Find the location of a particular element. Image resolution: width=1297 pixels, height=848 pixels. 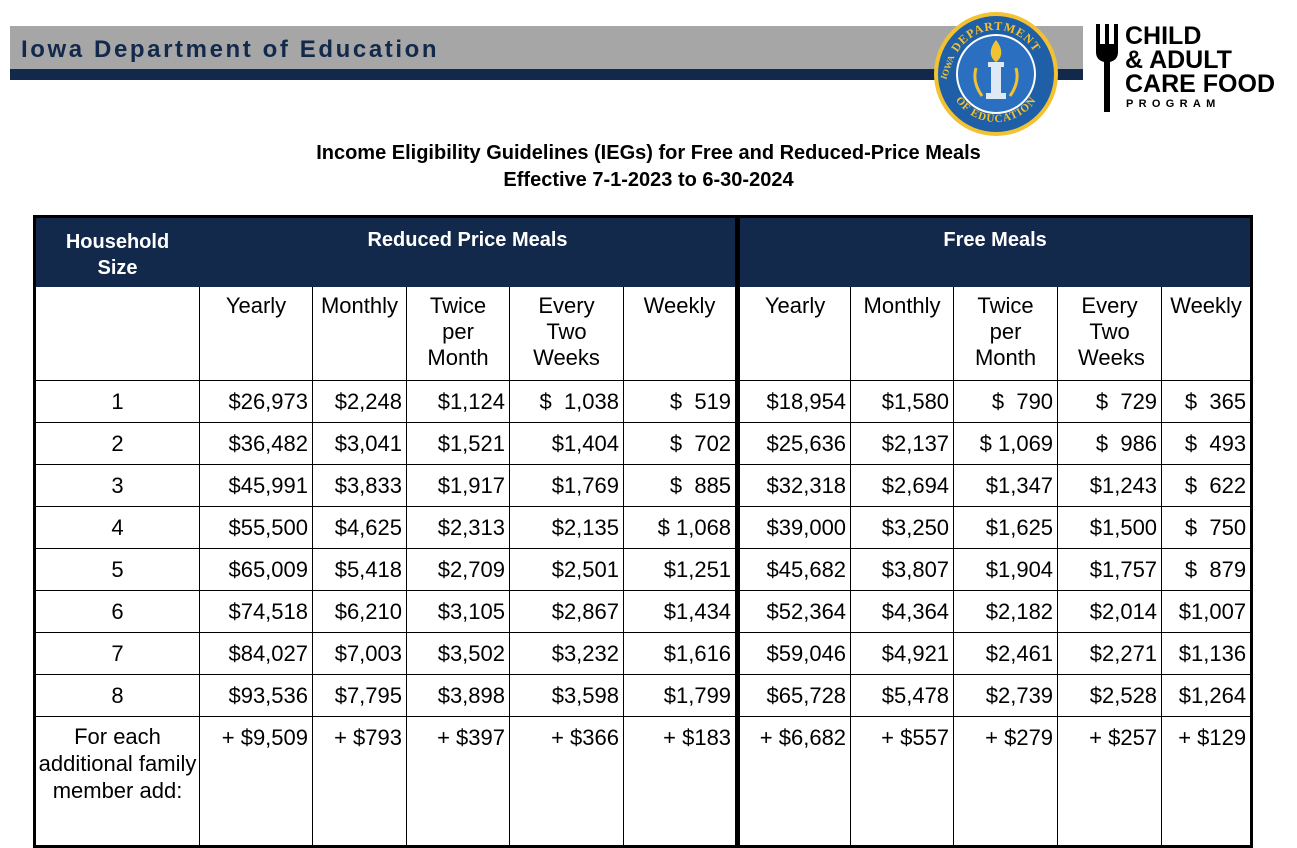

table-cell: $1,757 is located at coordinates (1110, 569).